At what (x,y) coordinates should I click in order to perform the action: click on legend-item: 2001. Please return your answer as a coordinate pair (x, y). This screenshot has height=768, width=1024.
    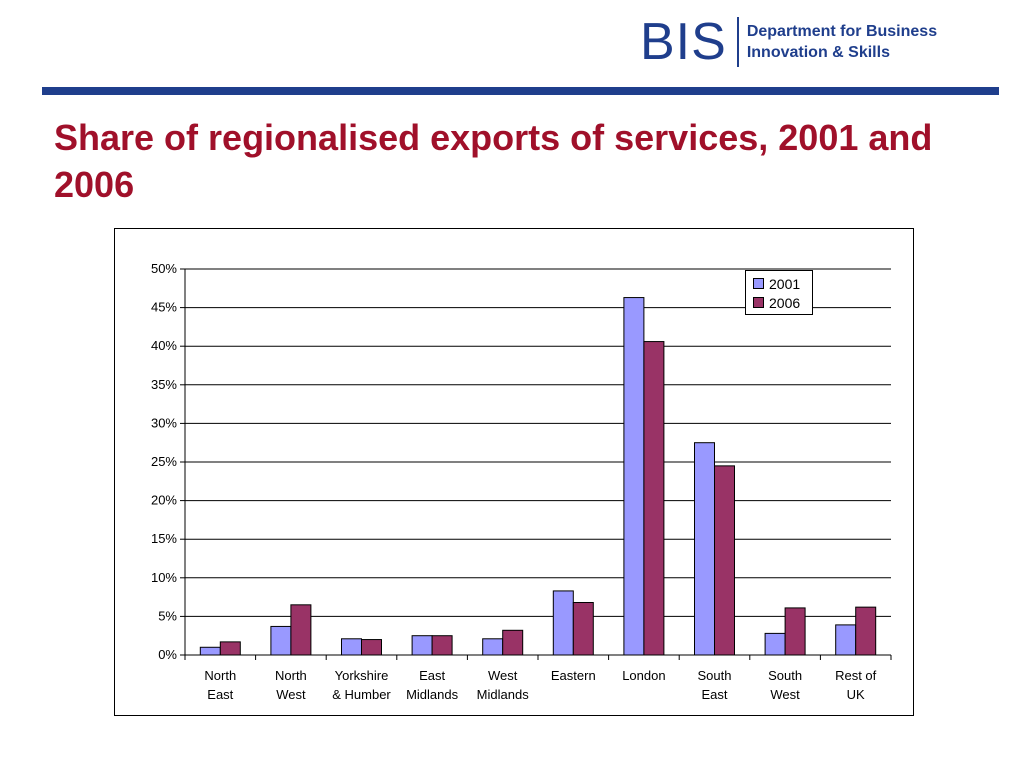
    Looking at the image, I should click on (779, 283).